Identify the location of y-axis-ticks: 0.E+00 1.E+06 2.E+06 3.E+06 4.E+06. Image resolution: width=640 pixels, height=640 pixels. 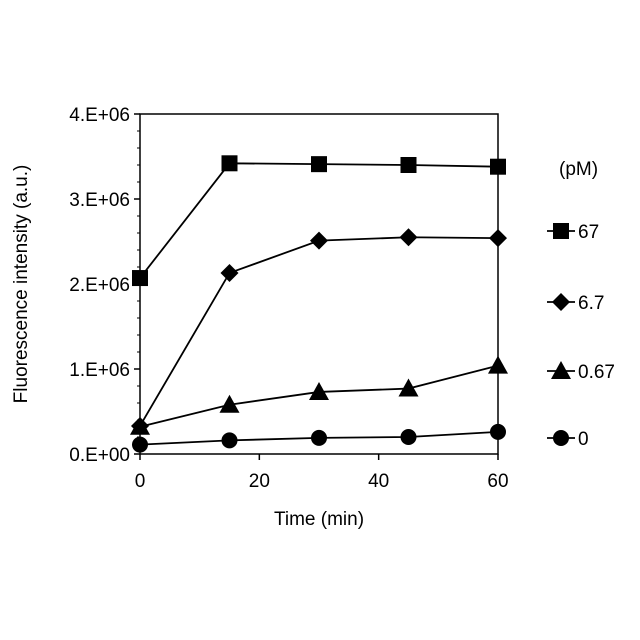
(104, 285).